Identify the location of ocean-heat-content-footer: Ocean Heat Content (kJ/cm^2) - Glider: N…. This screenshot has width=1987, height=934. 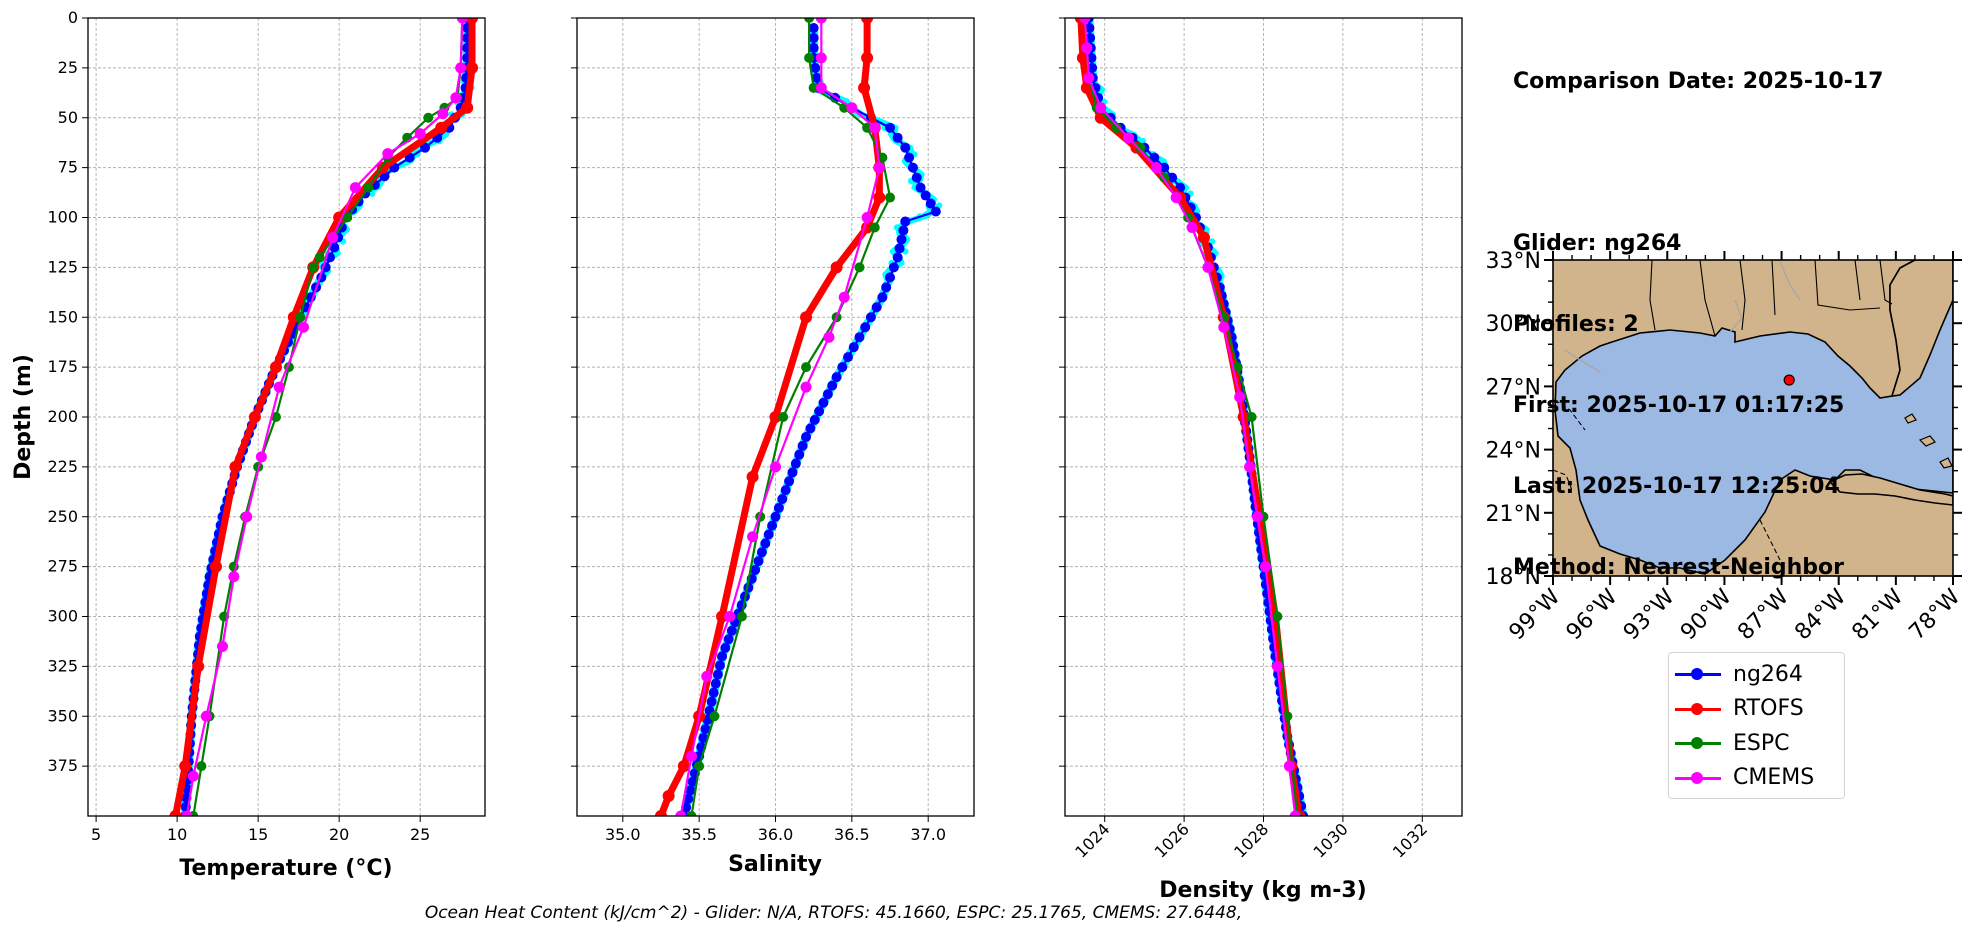
(993, 913).